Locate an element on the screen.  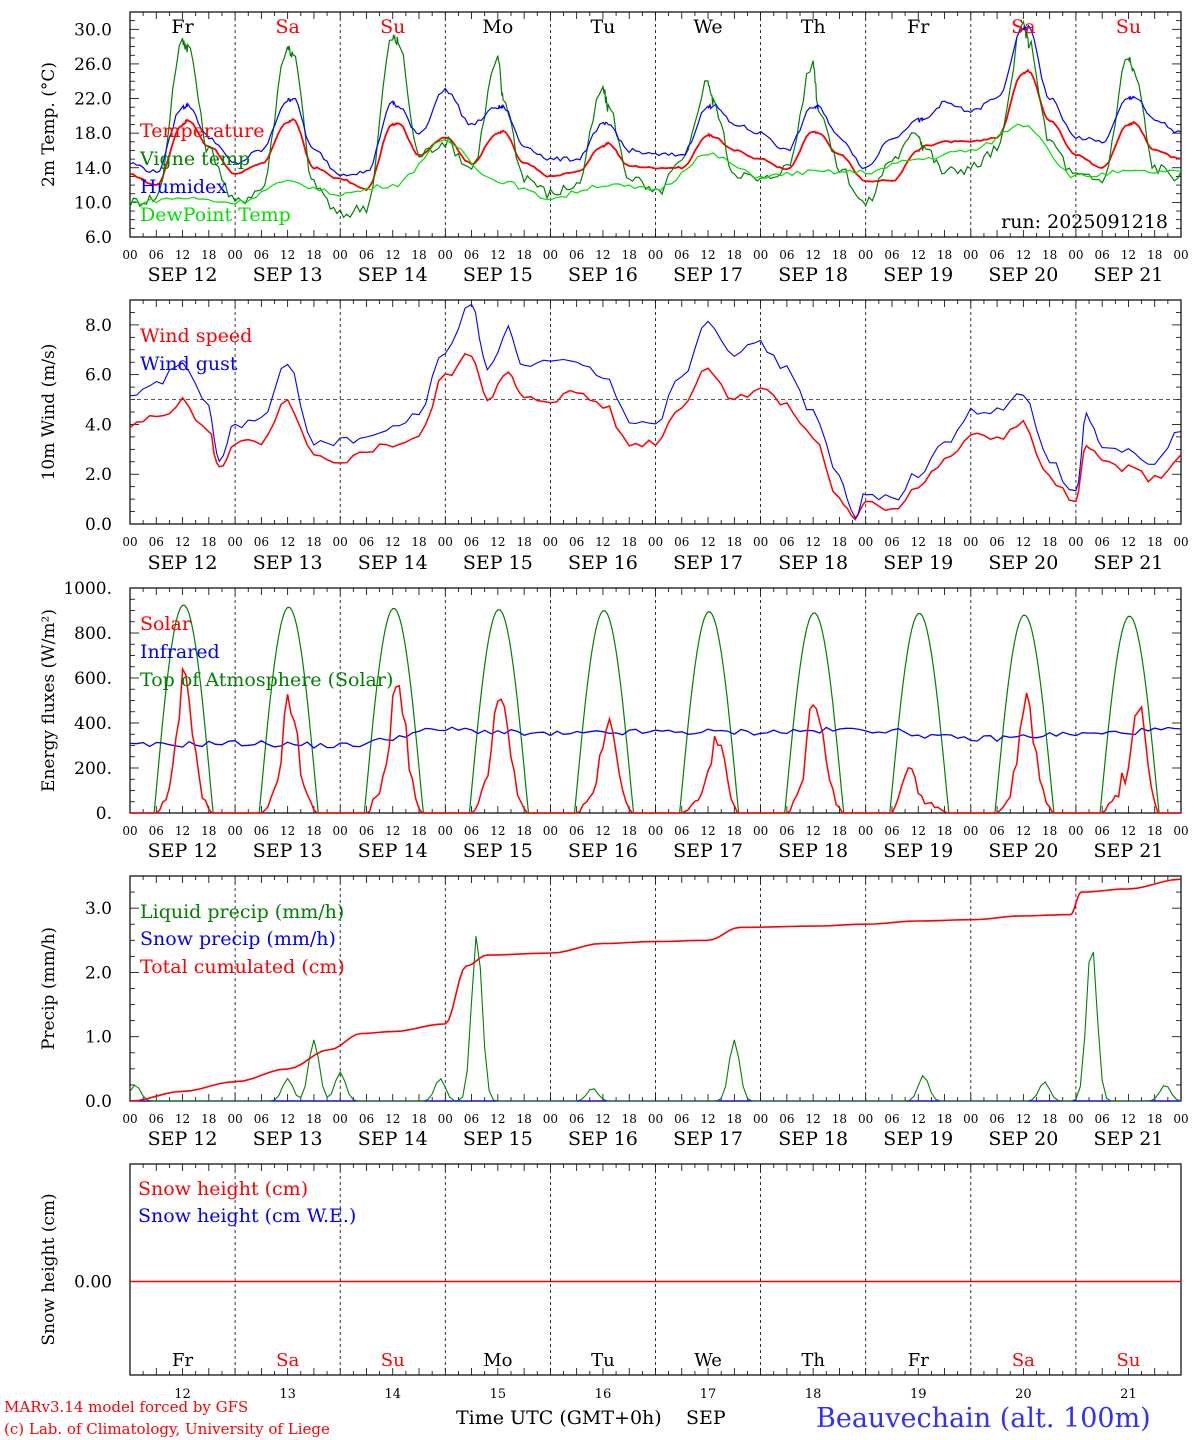
series-line-solar is located at coordinates (655, 740).